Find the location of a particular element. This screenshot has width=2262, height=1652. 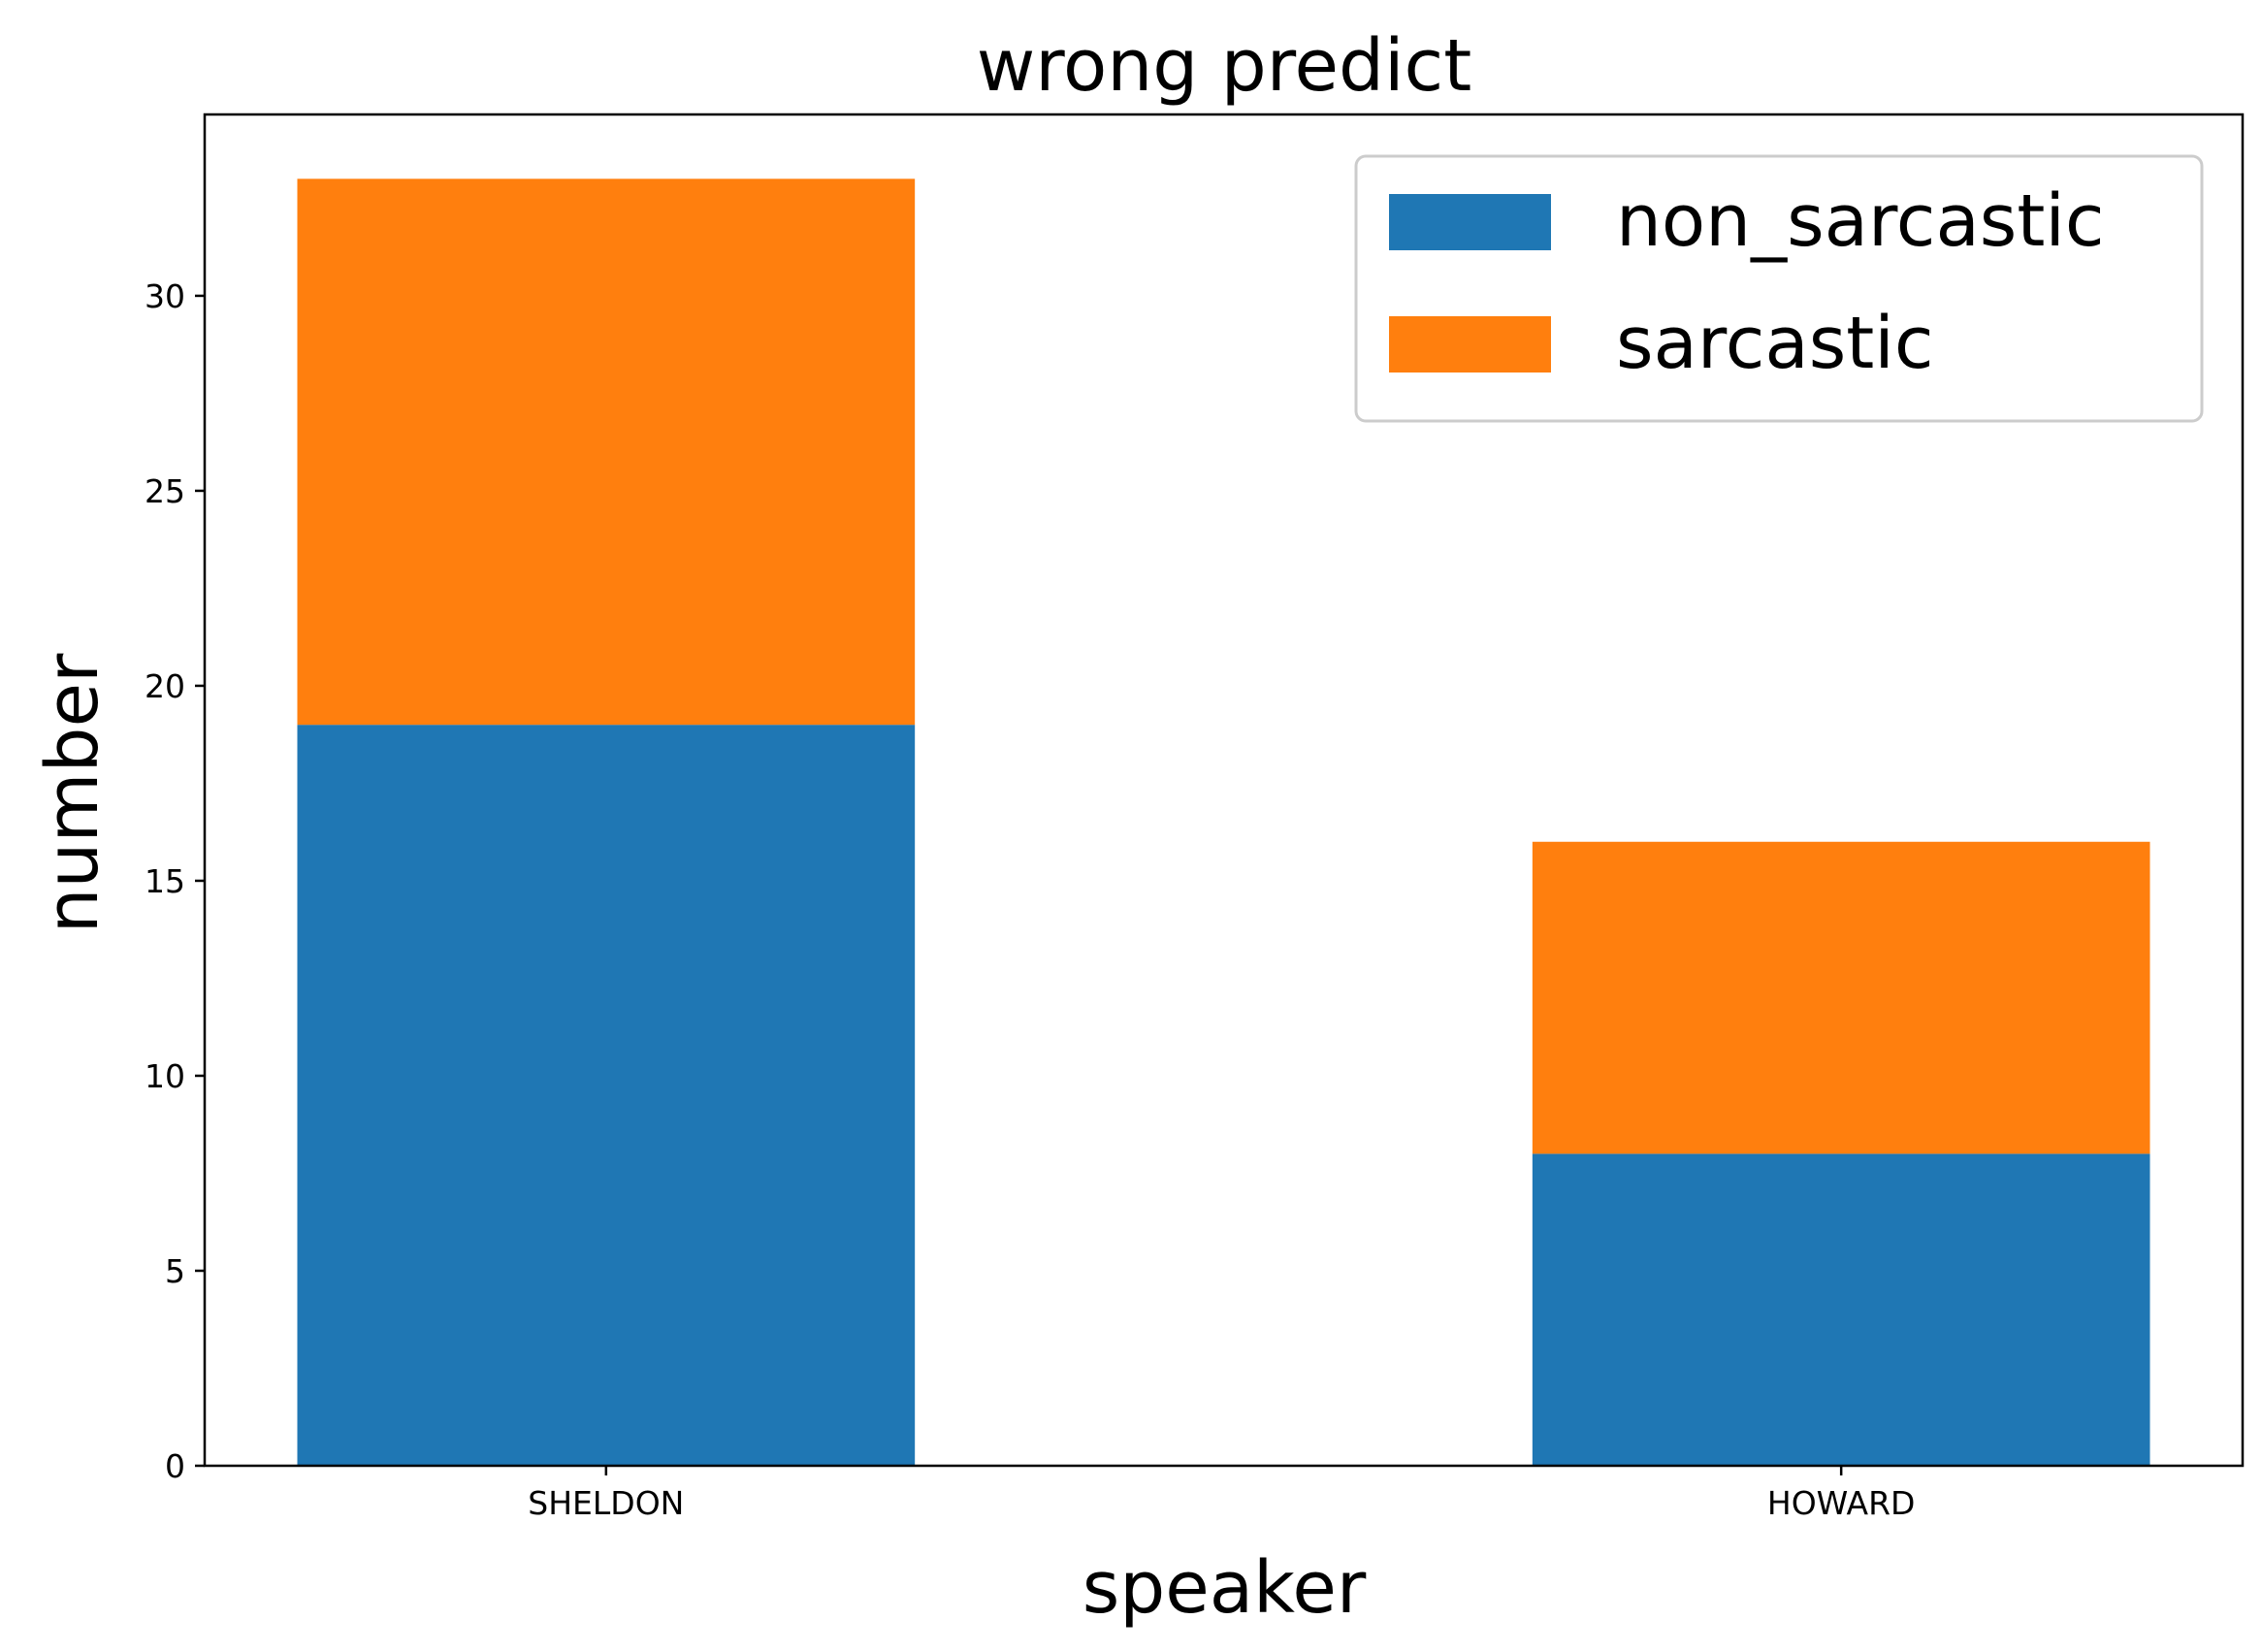

y-tick-label: 25 is located at coordinates (165, 491).